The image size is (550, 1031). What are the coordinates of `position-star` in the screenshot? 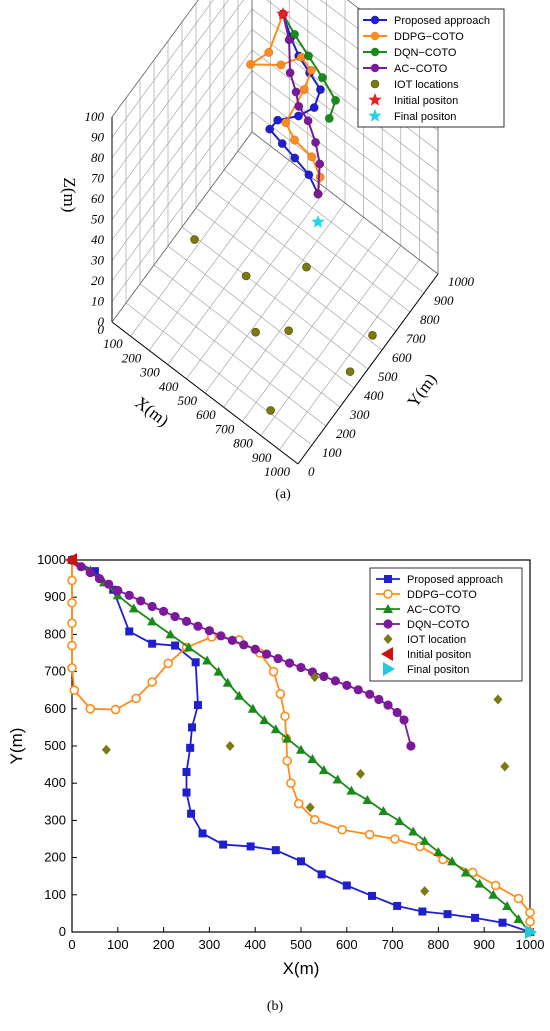 It's located at (318, 221).